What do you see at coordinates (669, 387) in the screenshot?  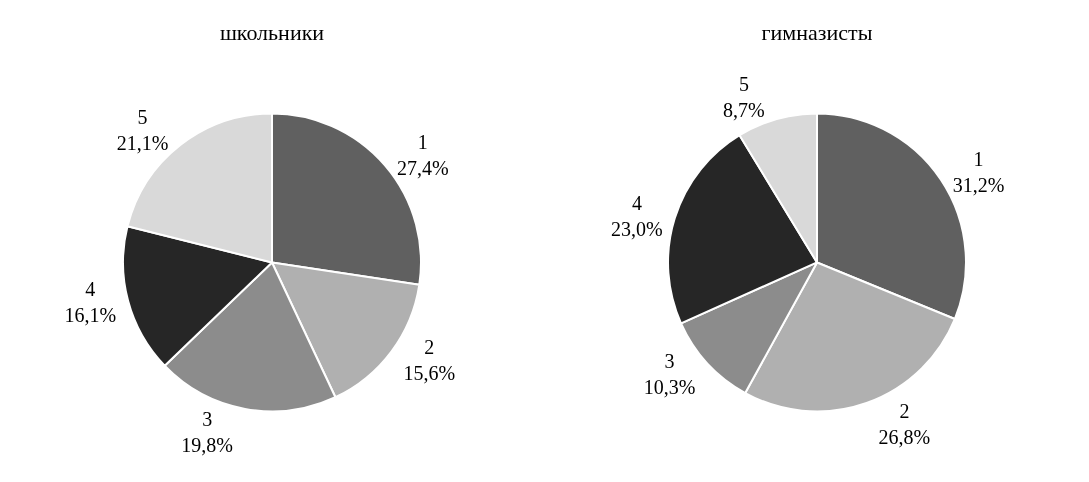 I see `data-label: 10,3%` at bounding box center [669, 387].